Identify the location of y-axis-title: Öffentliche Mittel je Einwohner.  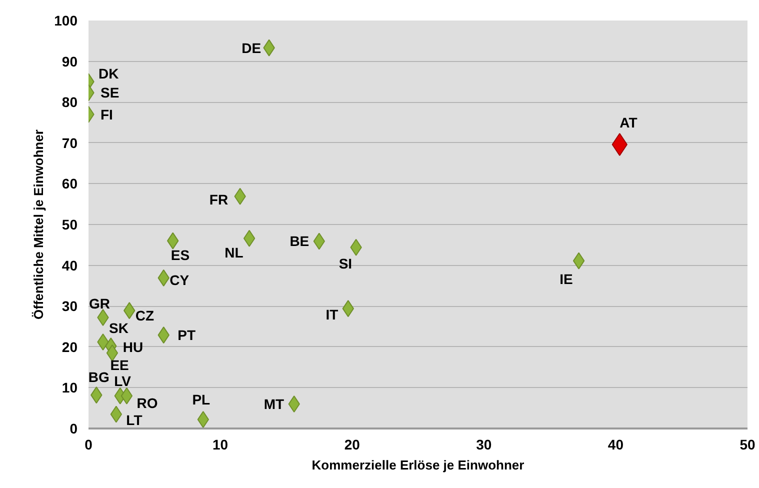
(38, 225).